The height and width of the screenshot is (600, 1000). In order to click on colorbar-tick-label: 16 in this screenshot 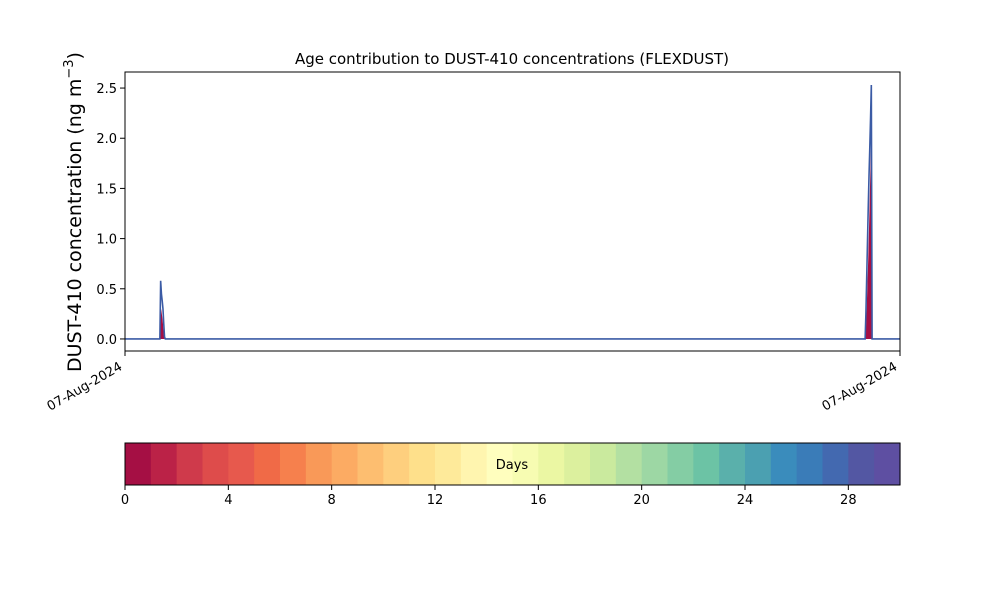, I will do `click(538, 500)`.